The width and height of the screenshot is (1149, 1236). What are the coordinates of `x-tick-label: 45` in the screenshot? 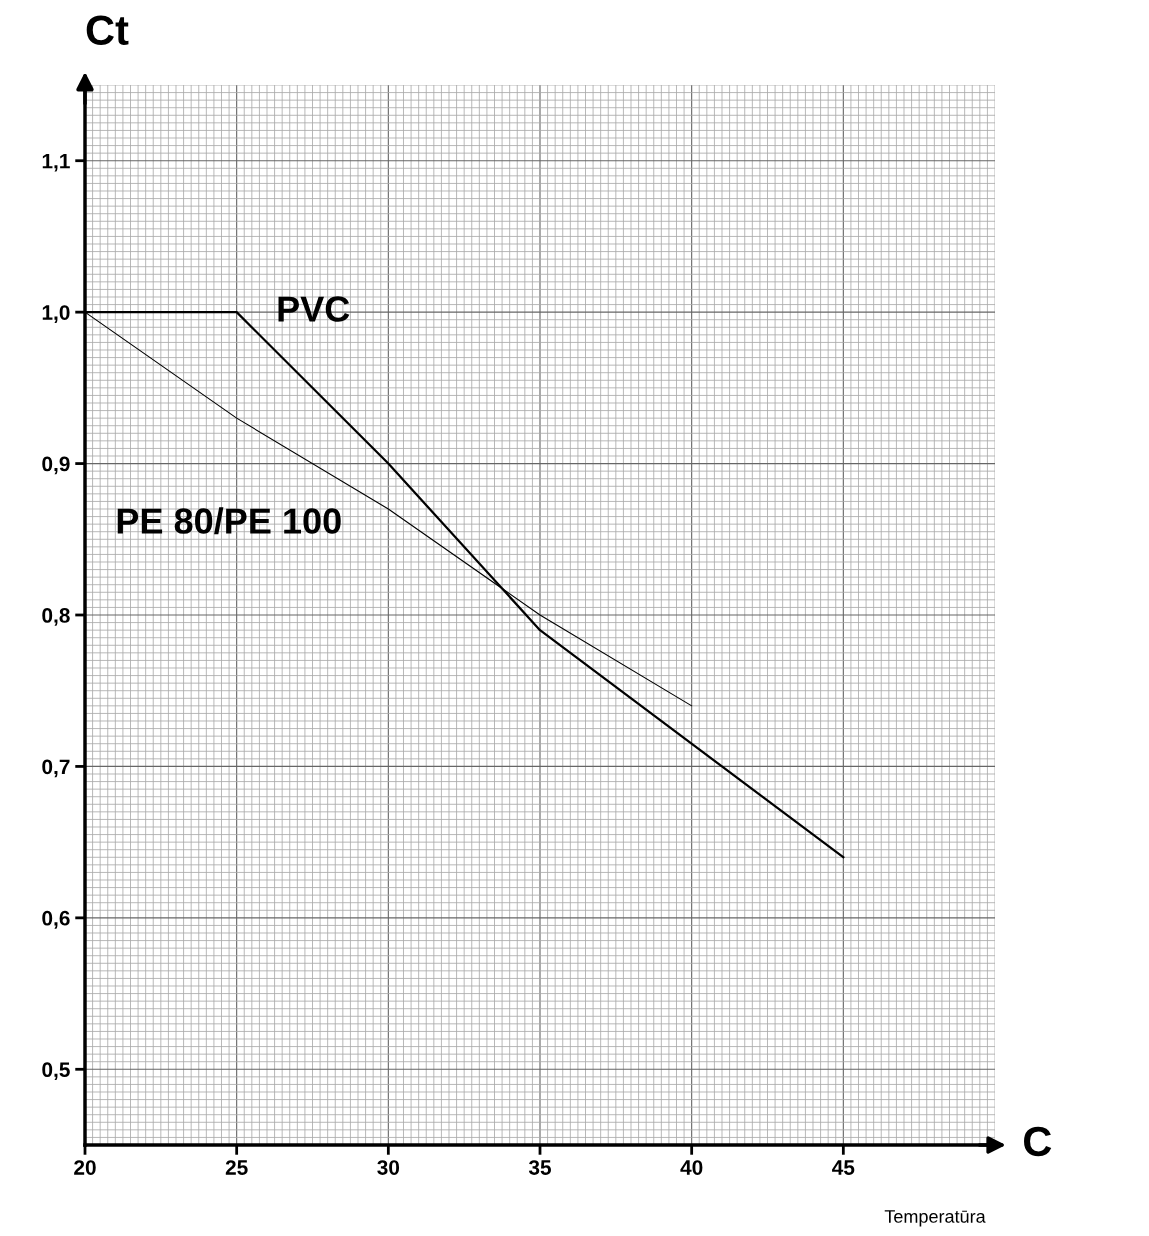 It's located at (843, 1167).